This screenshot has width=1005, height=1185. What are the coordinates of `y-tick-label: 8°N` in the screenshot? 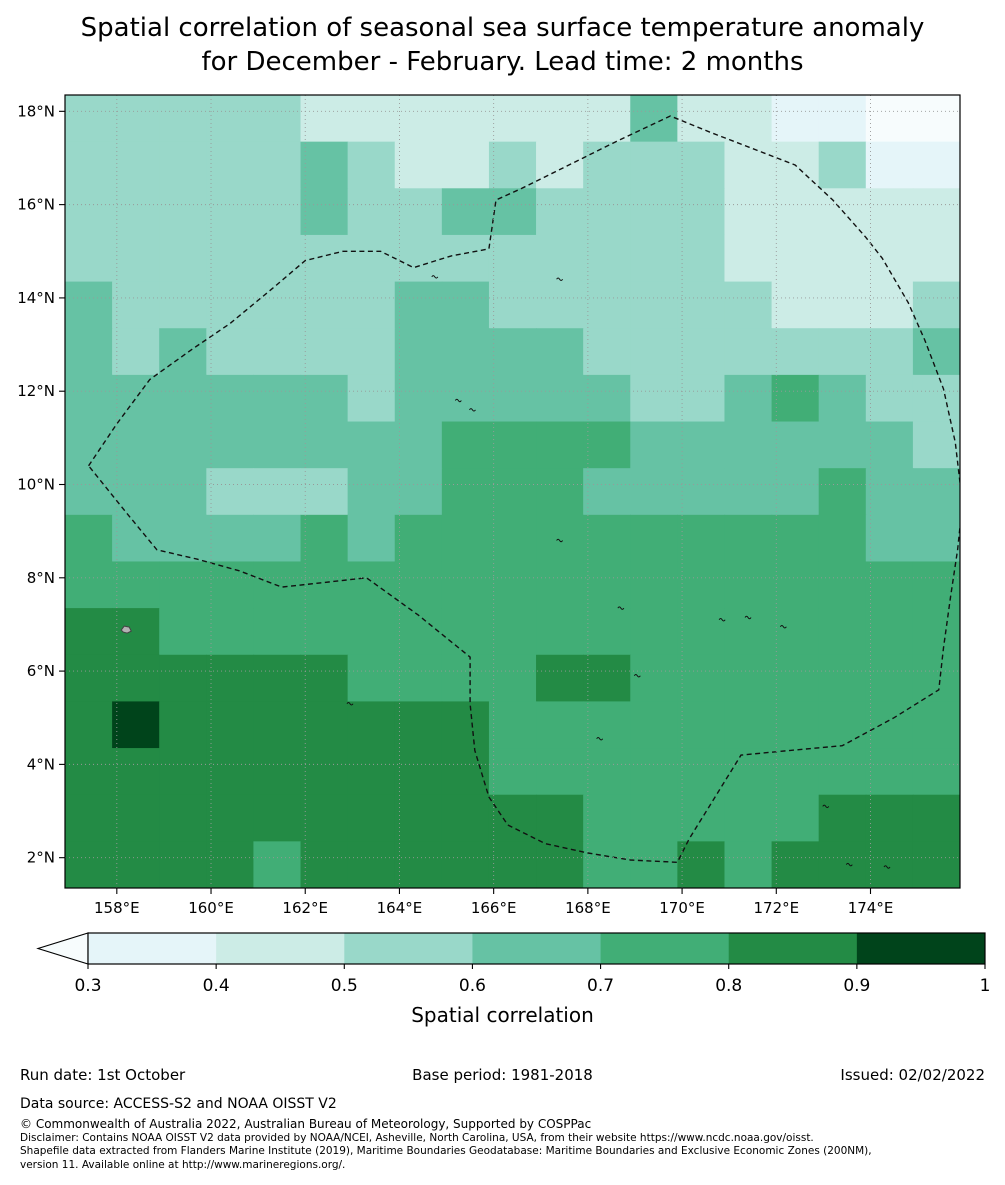 It's located at (41, 578).